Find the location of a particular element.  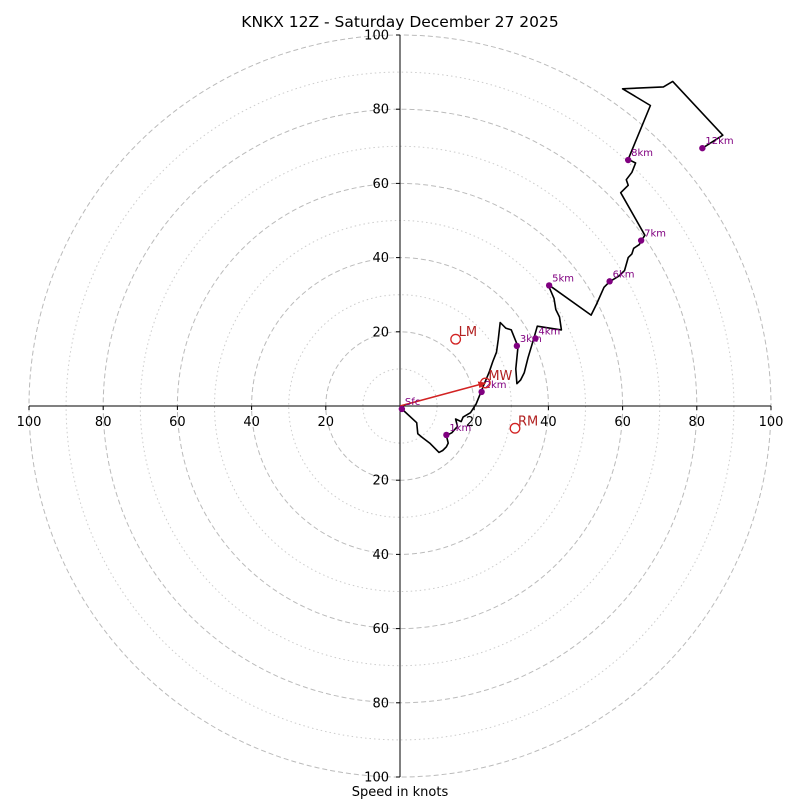

height-label-4km: 4km is located at coordinates (549, 331).